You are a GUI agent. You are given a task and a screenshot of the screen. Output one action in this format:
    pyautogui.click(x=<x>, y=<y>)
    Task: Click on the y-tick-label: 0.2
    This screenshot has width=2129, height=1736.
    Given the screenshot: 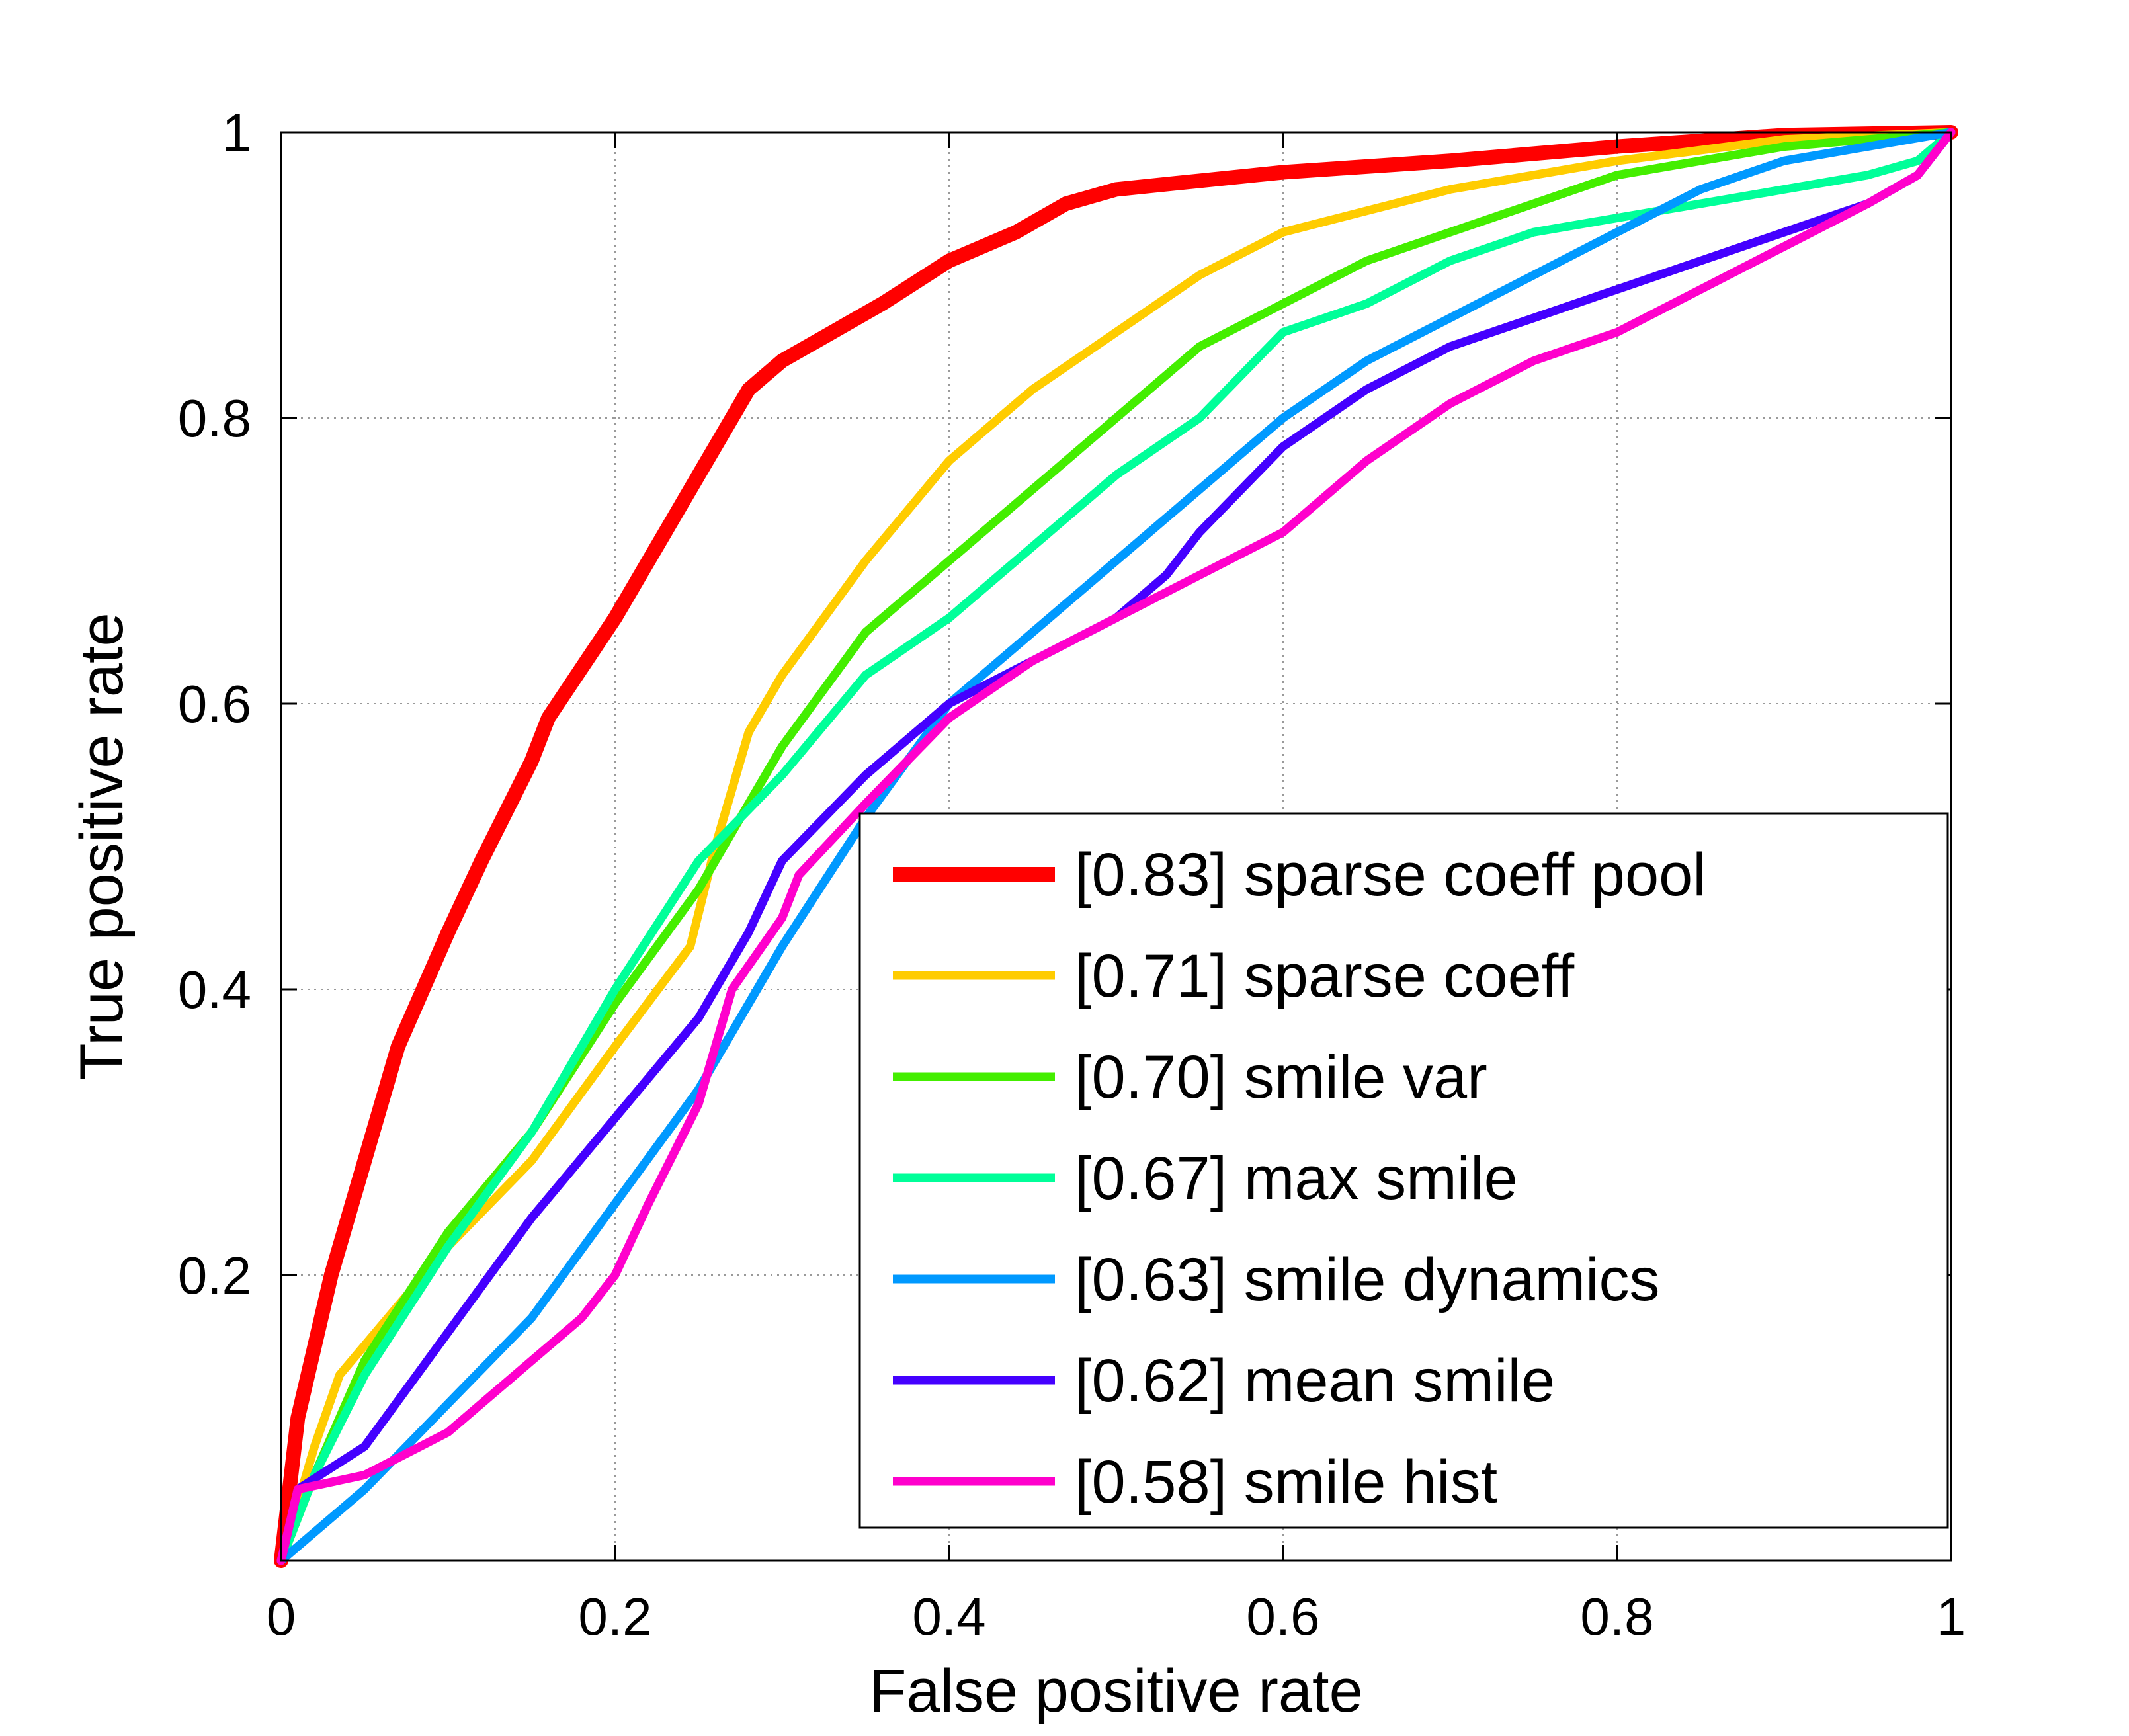 What is the action you would take?
    pyautogui.click(x=214, y=1276)
    